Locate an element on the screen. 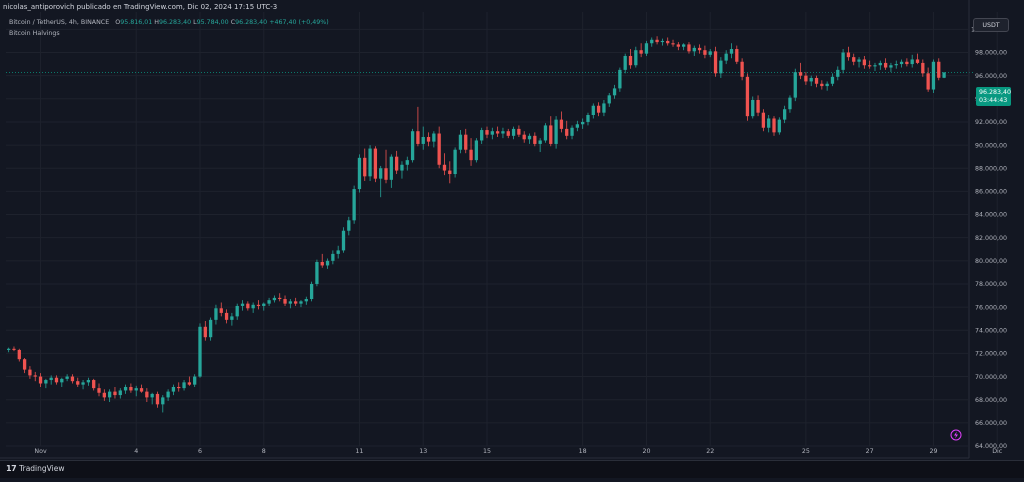  time-tick-label: Dic is located at coordinates (997, 451).